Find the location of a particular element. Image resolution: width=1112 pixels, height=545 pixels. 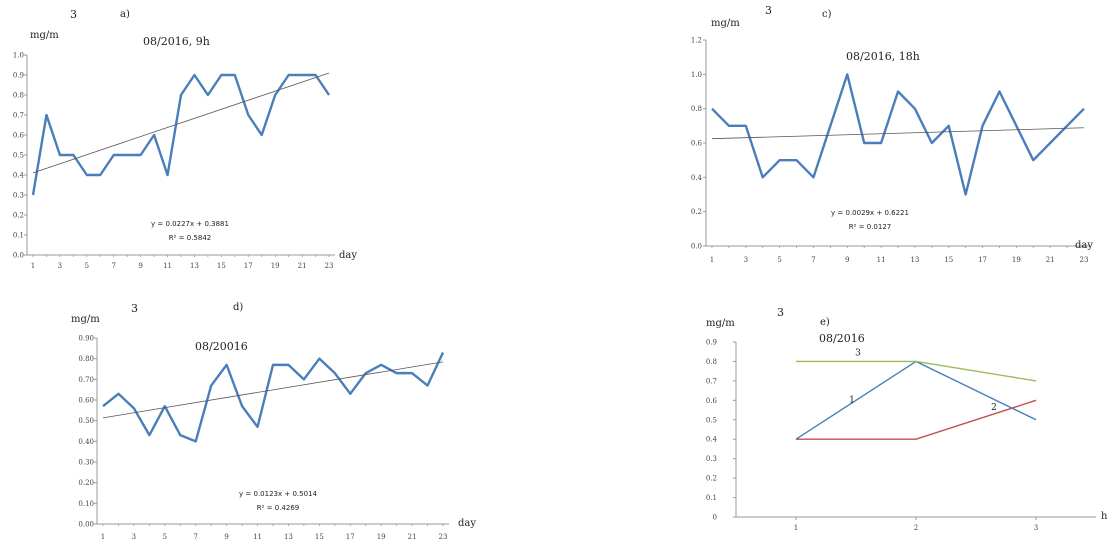

y-tick-label: 0.50 is located at coordinates (86, 421).